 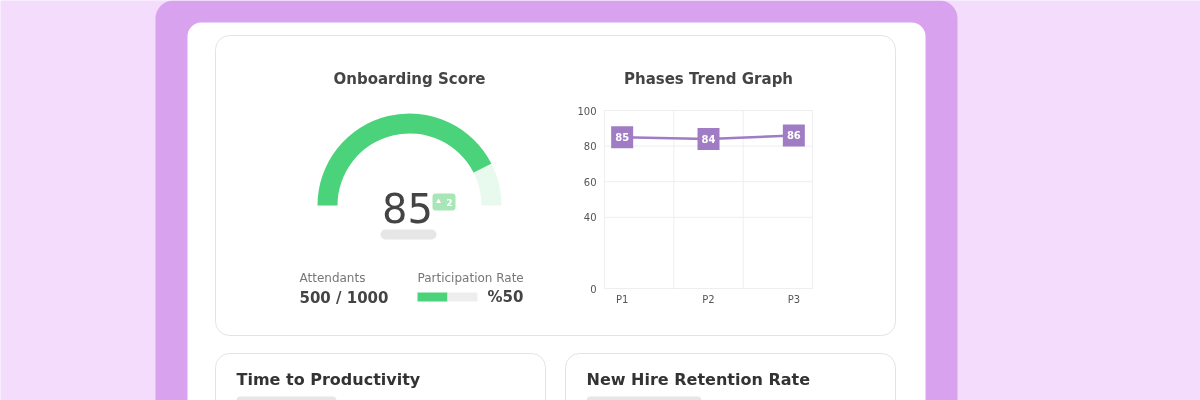 What do you see at coordinates (590, 147) in the screenshot?
I see `y-tick-label: 80` at bounding box center [590, 147].